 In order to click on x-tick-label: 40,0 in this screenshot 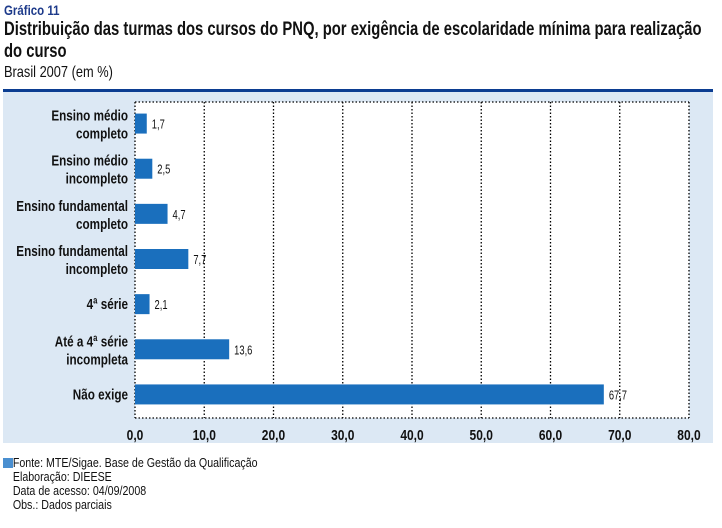, I will do `click(411, 435)`.